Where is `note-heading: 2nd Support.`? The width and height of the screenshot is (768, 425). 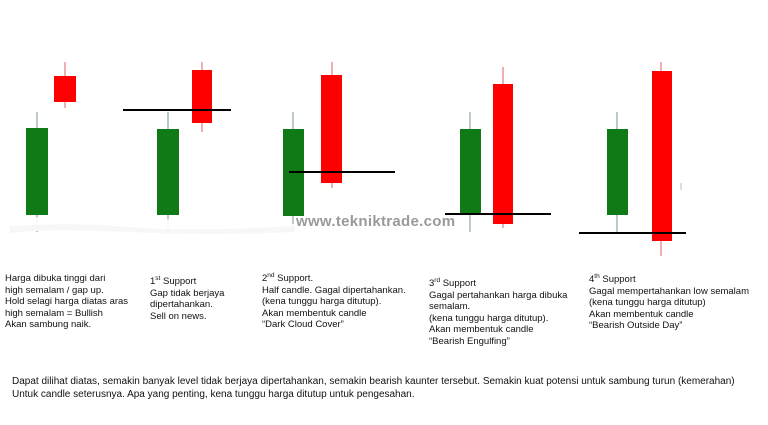
note-heading: 2nd Support. is located at coordinates (288, 277).